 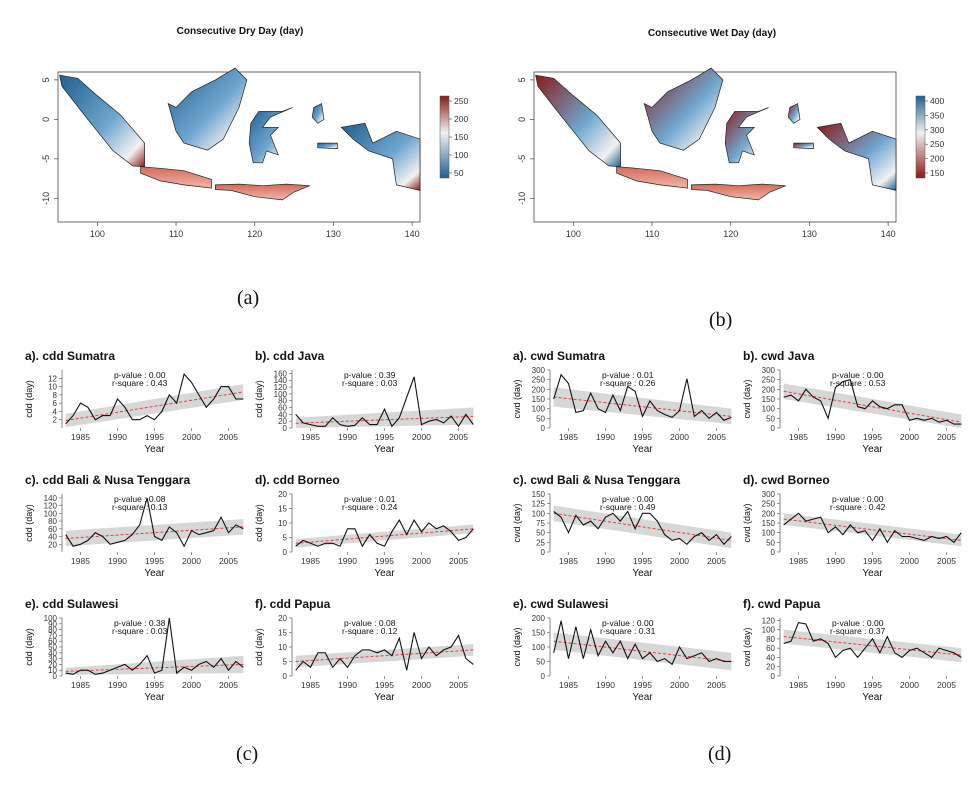 What do you see at coordinates (107, 480) in the screenshot?
I see `subplot-title: c). cdd Bali & Nusa Tenggara` at bounding box center [107, 480].